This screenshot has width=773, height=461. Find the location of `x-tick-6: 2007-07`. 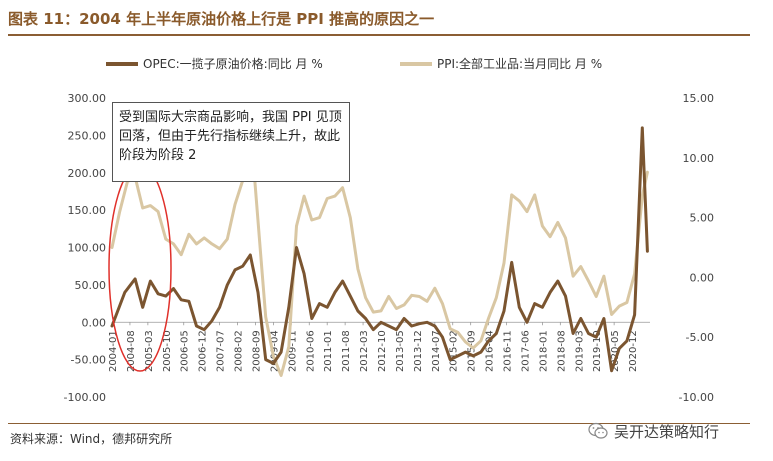

x-tick-6: 2007-07 is located at coordinates (221, 351).